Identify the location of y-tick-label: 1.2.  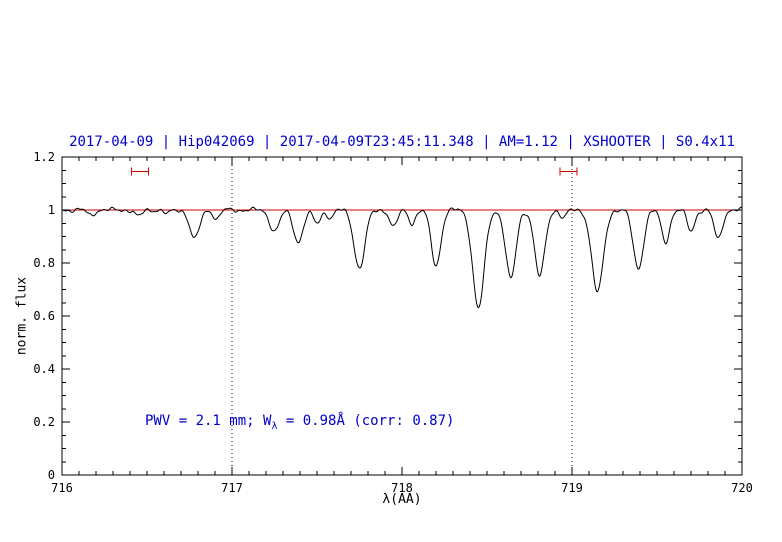
(44, 157).